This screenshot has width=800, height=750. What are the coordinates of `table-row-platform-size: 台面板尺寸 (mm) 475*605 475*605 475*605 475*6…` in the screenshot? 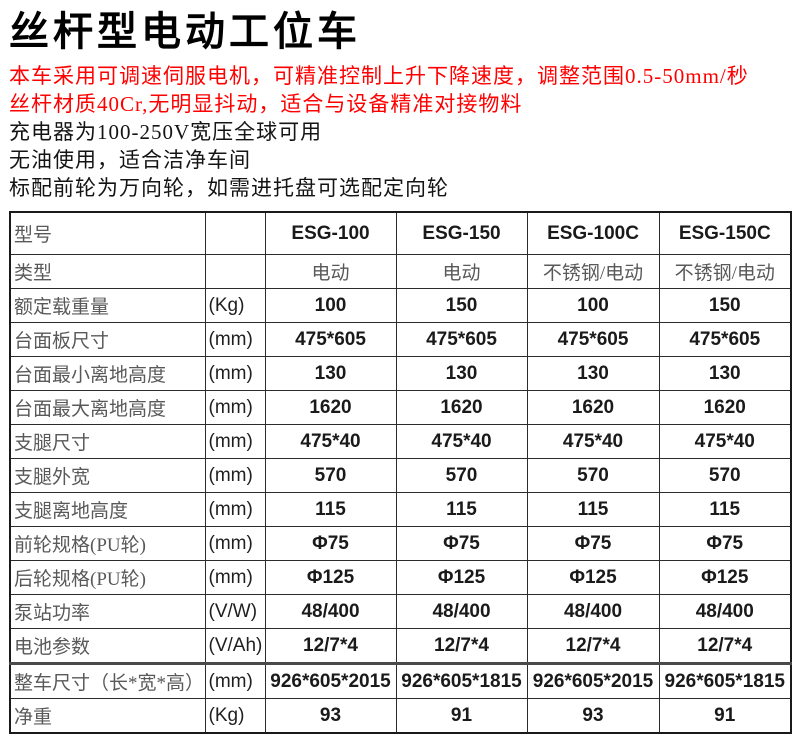 It's located at (400, 339).